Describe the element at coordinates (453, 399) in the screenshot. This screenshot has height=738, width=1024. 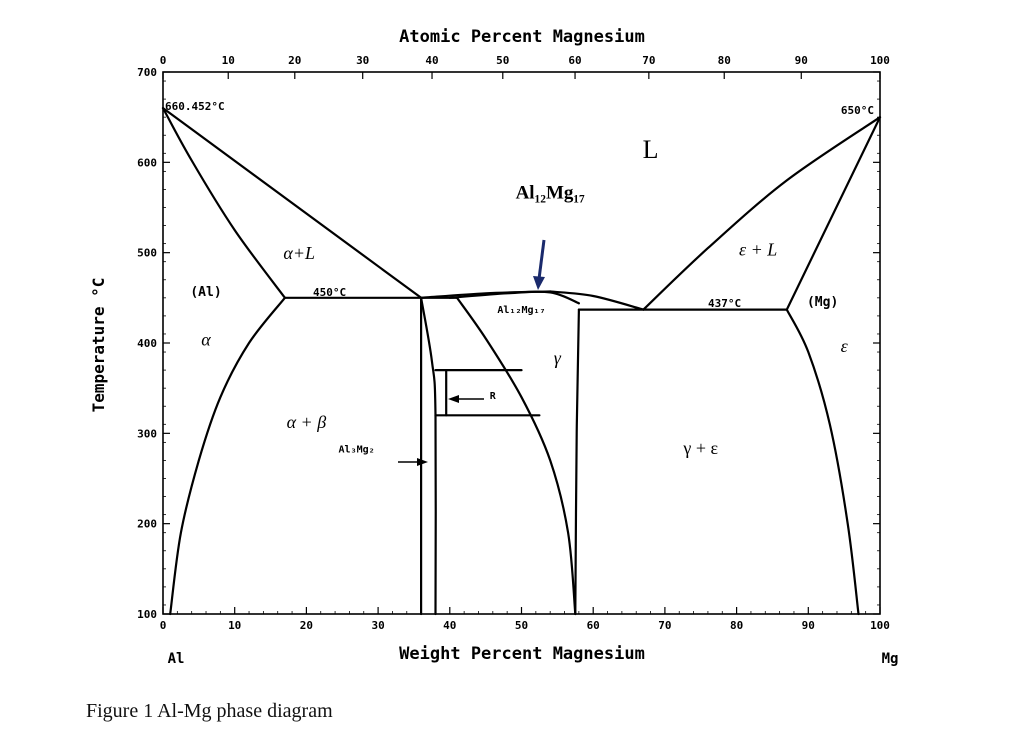
I see `r-pointer-arrowhead` at that location.